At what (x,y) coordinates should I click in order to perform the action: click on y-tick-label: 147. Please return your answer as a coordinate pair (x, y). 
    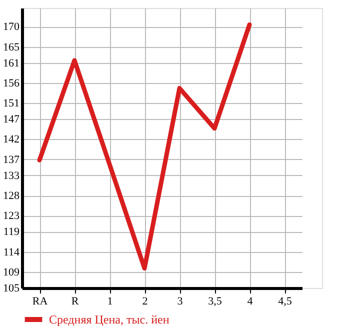
    Looking at the image, I should click on (11, 120).